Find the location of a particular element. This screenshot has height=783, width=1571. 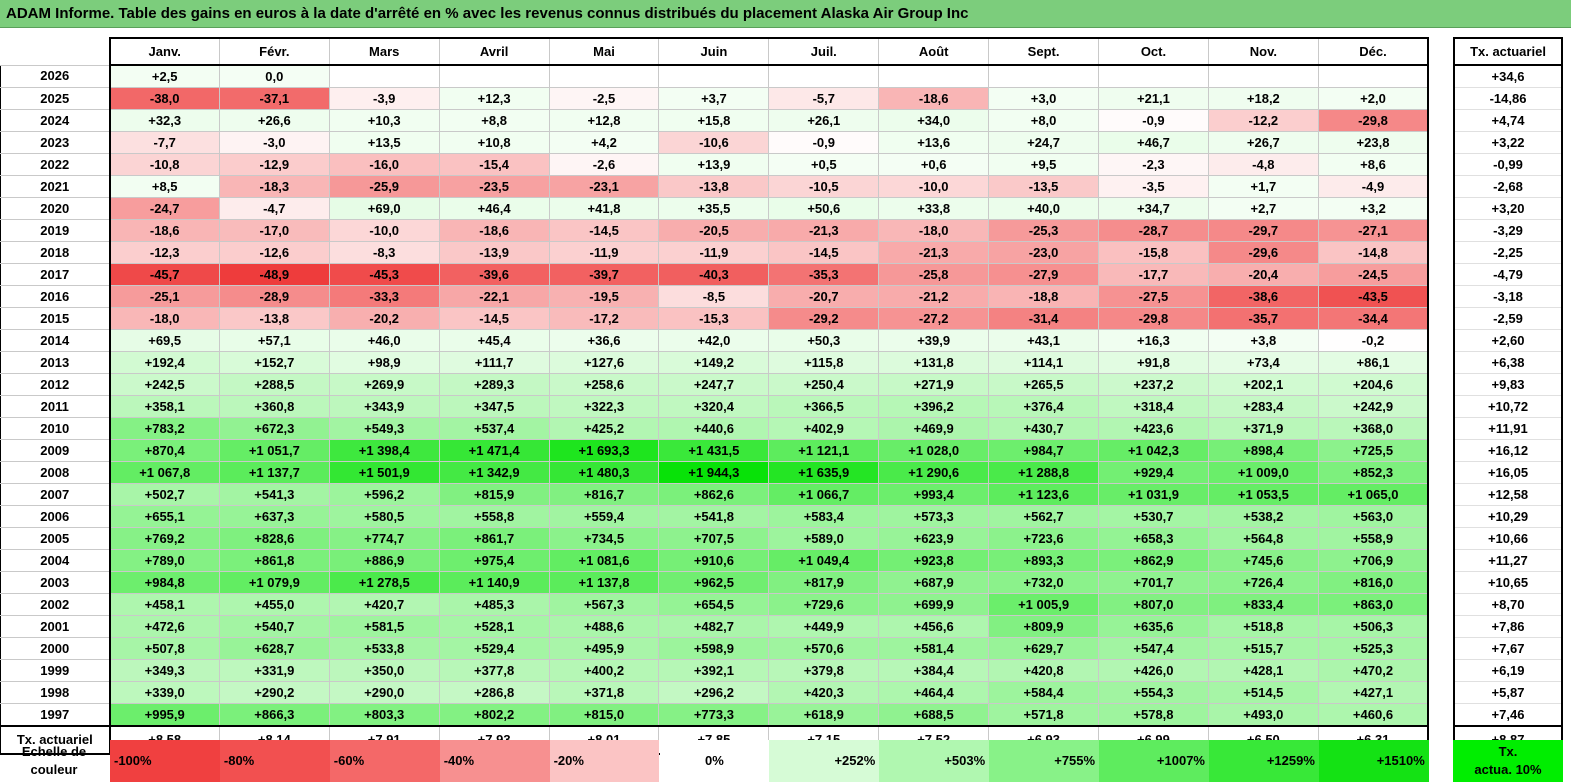

gain-cell: -20,7 is located at coordinates (824, 296).